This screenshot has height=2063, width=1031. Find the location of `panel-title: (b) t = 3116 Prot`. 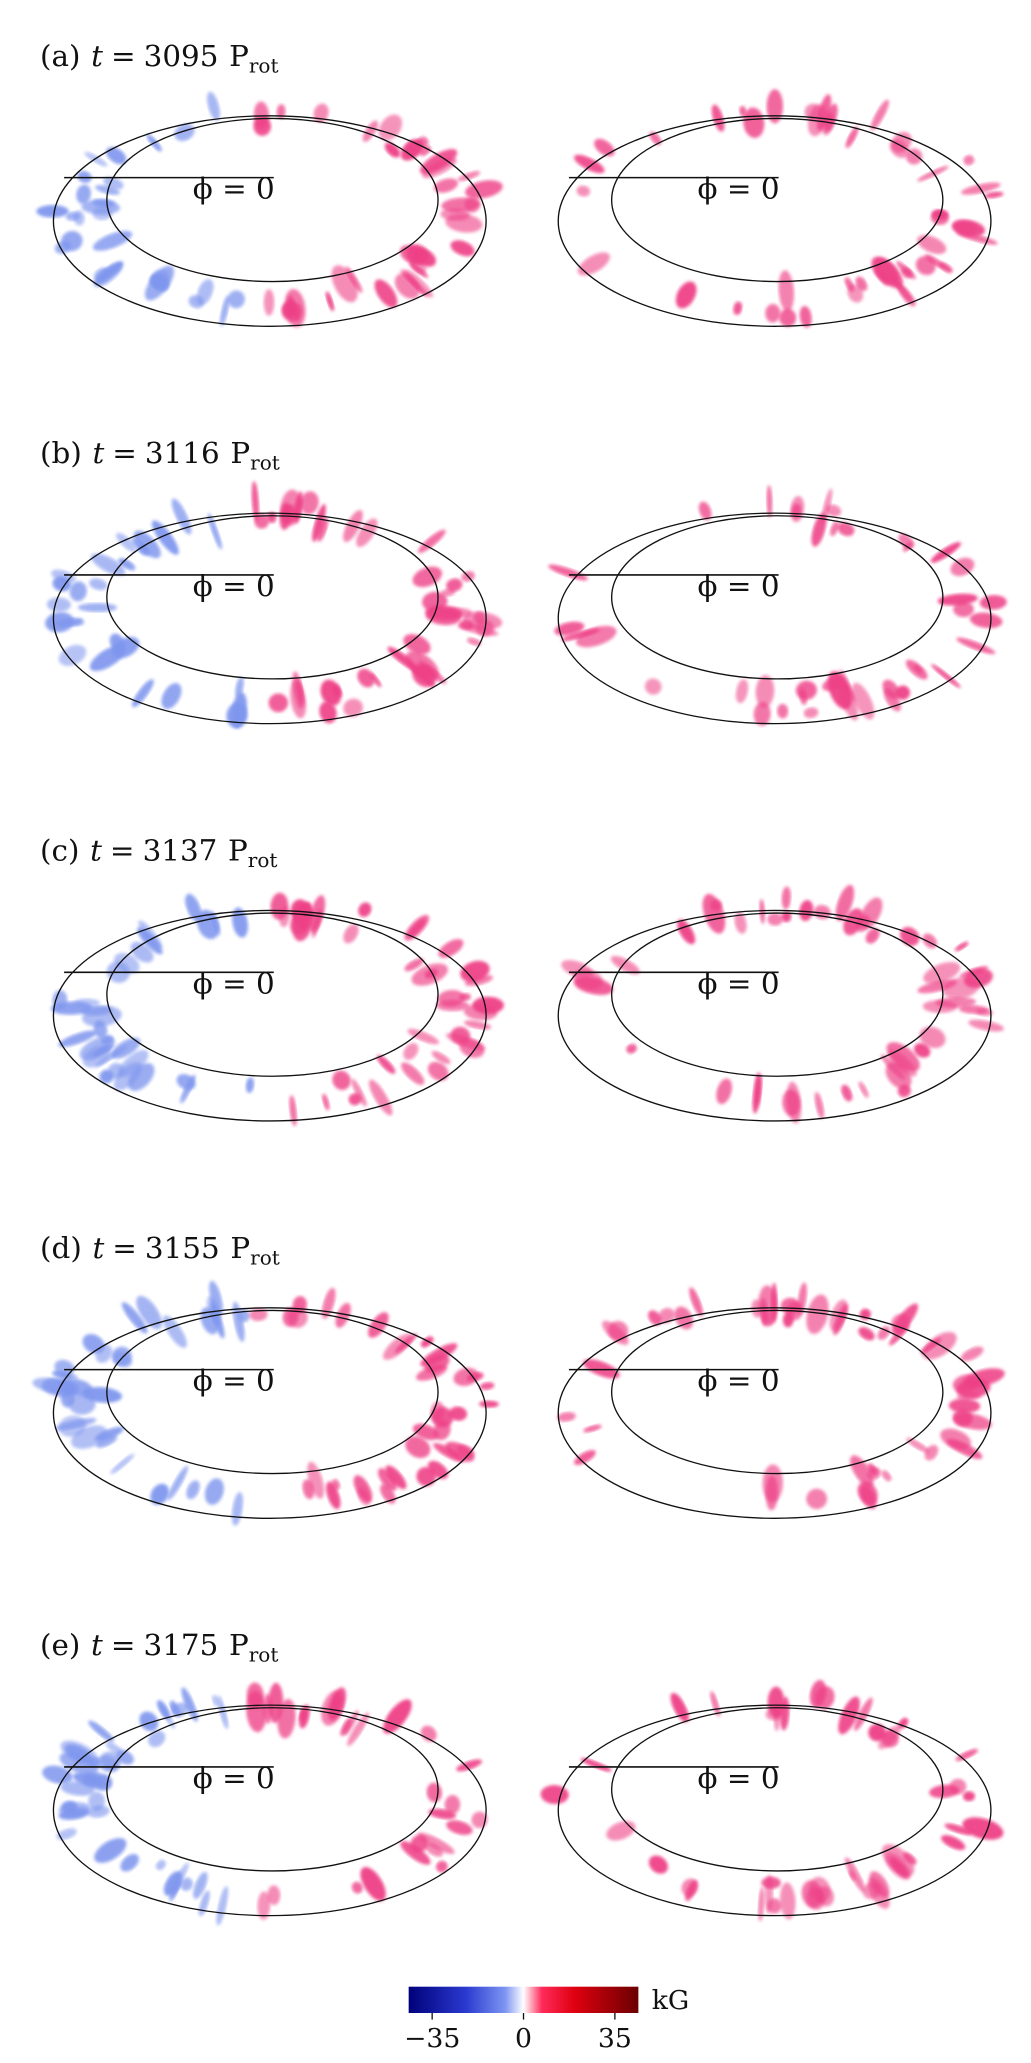

panel-title: (b) t = 3116 Prot is located at coordinates (160, 455).